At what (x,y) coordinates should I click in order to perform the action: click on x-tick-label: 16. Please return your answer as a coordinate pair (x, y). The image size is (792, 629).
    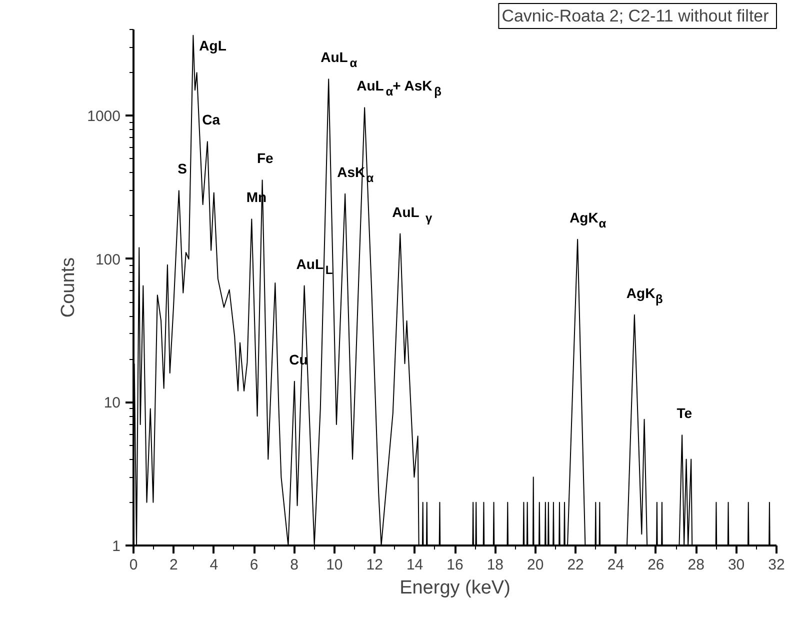
    Looking at the image, I should click on (455, 565).